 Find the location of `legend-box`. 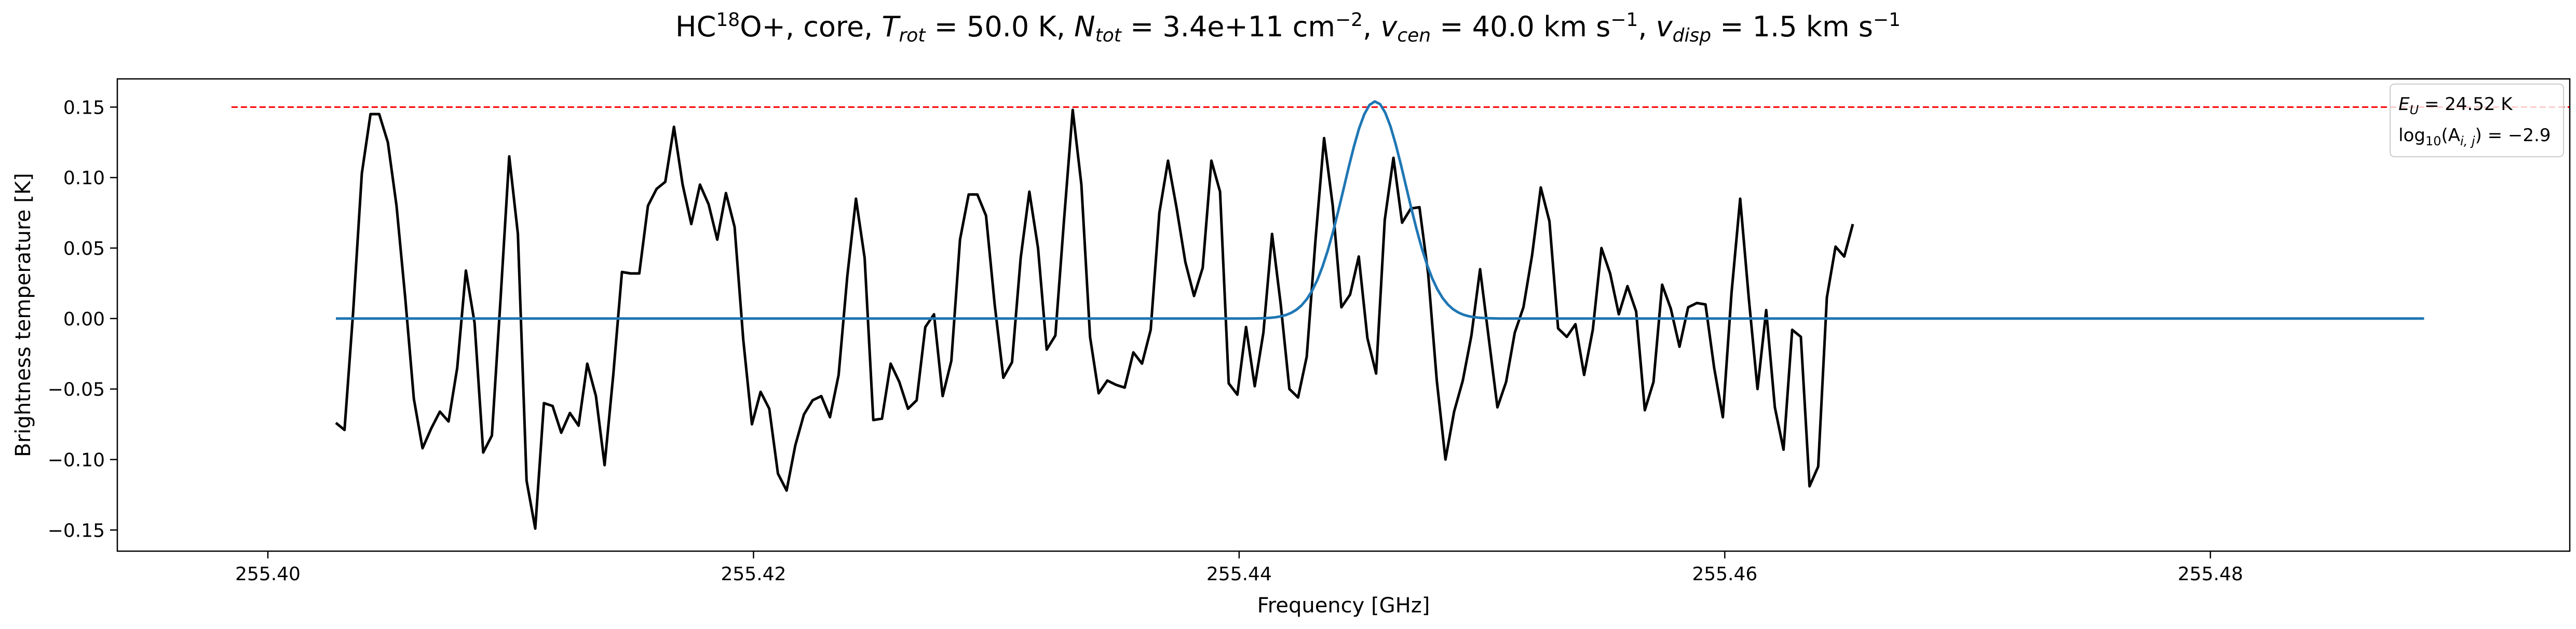

legend-box is located at coordinates (2477, 120).